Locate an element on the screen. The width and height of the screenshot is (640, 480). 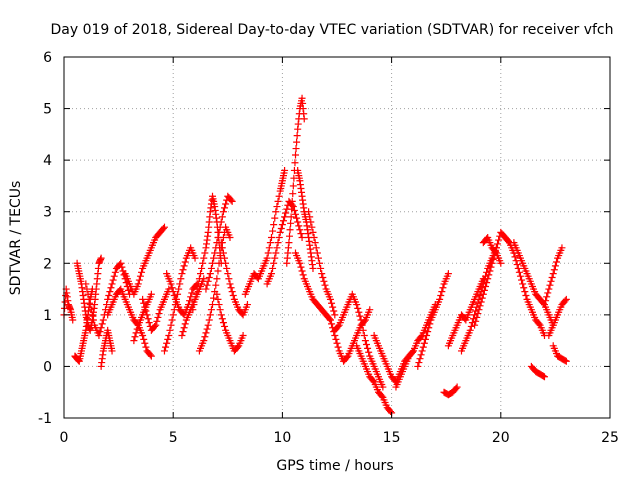
y-tick-label: 5 is located at coordinates (47, 110).